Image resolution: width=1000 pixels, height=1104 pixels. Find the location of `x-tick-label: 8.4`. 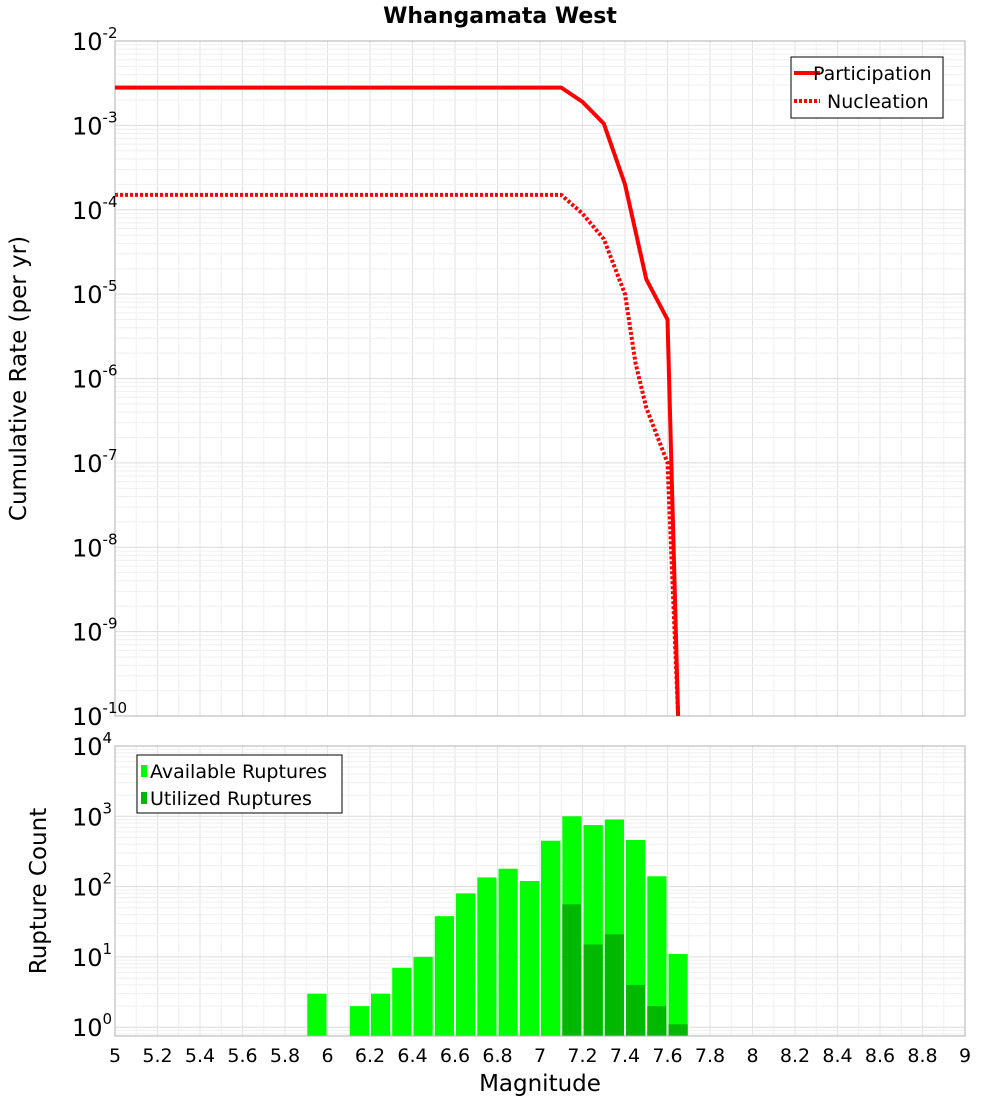

x-tick-label: 8.4 is located at coordinates (837, 1056).